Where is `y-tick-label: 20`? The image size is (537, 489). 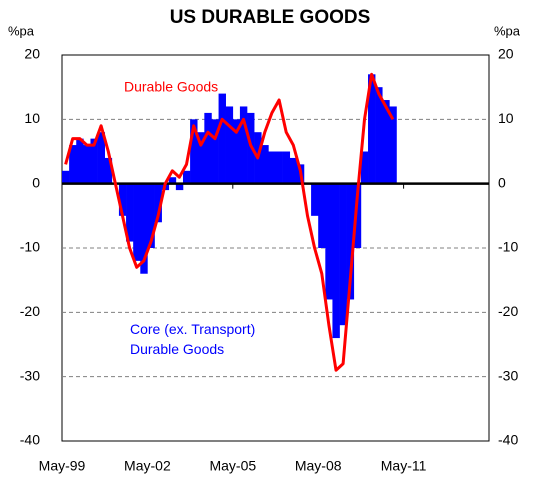 y-tick-label: 20 is located at coordinates (32, 54).